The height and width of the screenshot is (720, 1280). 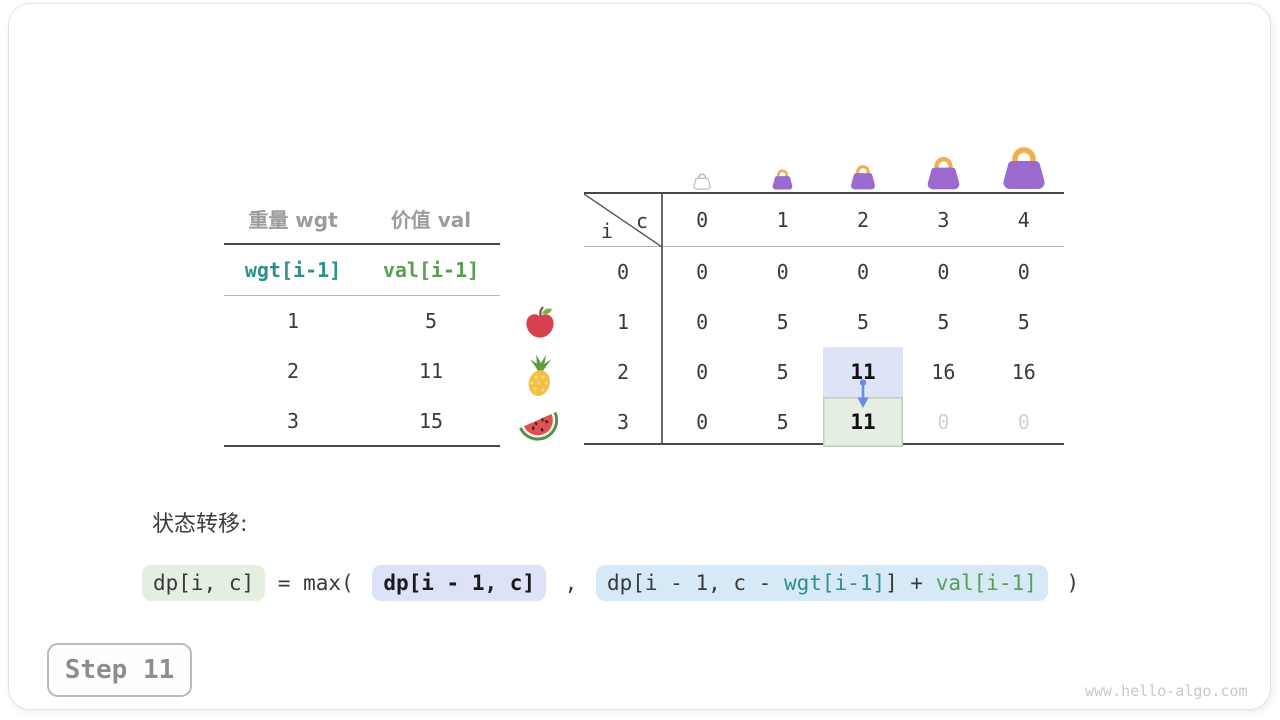 I want to click on col-header-1: 1, so click(x=782, y=220).